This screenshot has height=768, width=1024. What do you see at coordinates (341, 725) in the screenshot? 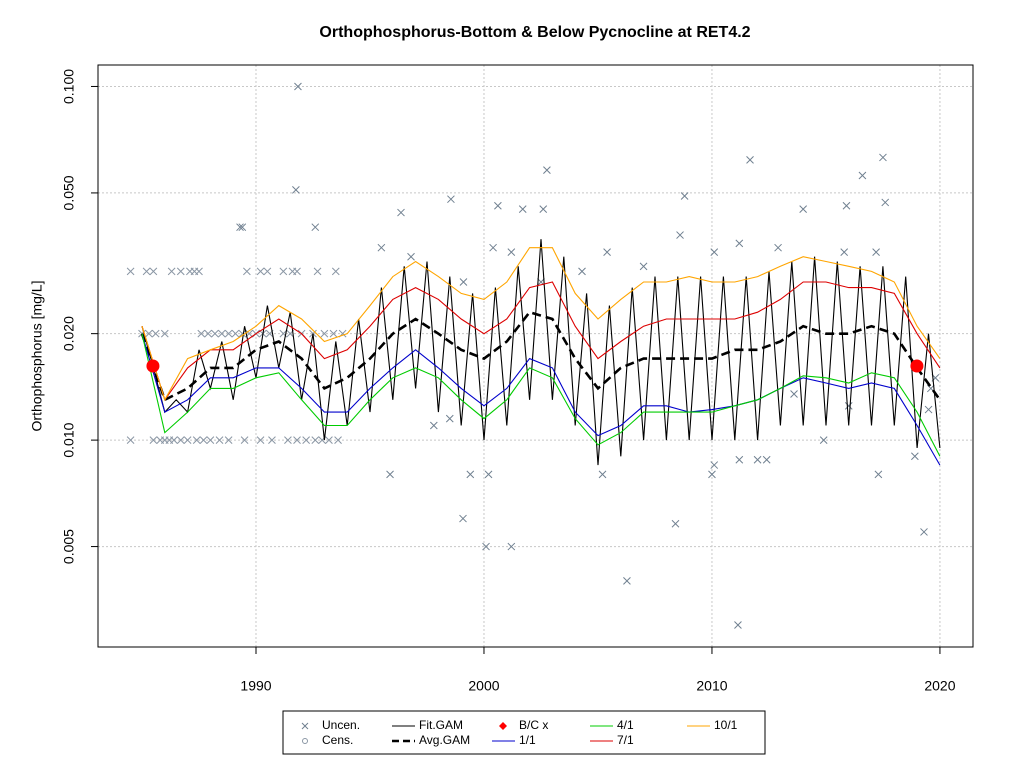
I see `legend-label: Uncen.` at bounding box center [341, 725].